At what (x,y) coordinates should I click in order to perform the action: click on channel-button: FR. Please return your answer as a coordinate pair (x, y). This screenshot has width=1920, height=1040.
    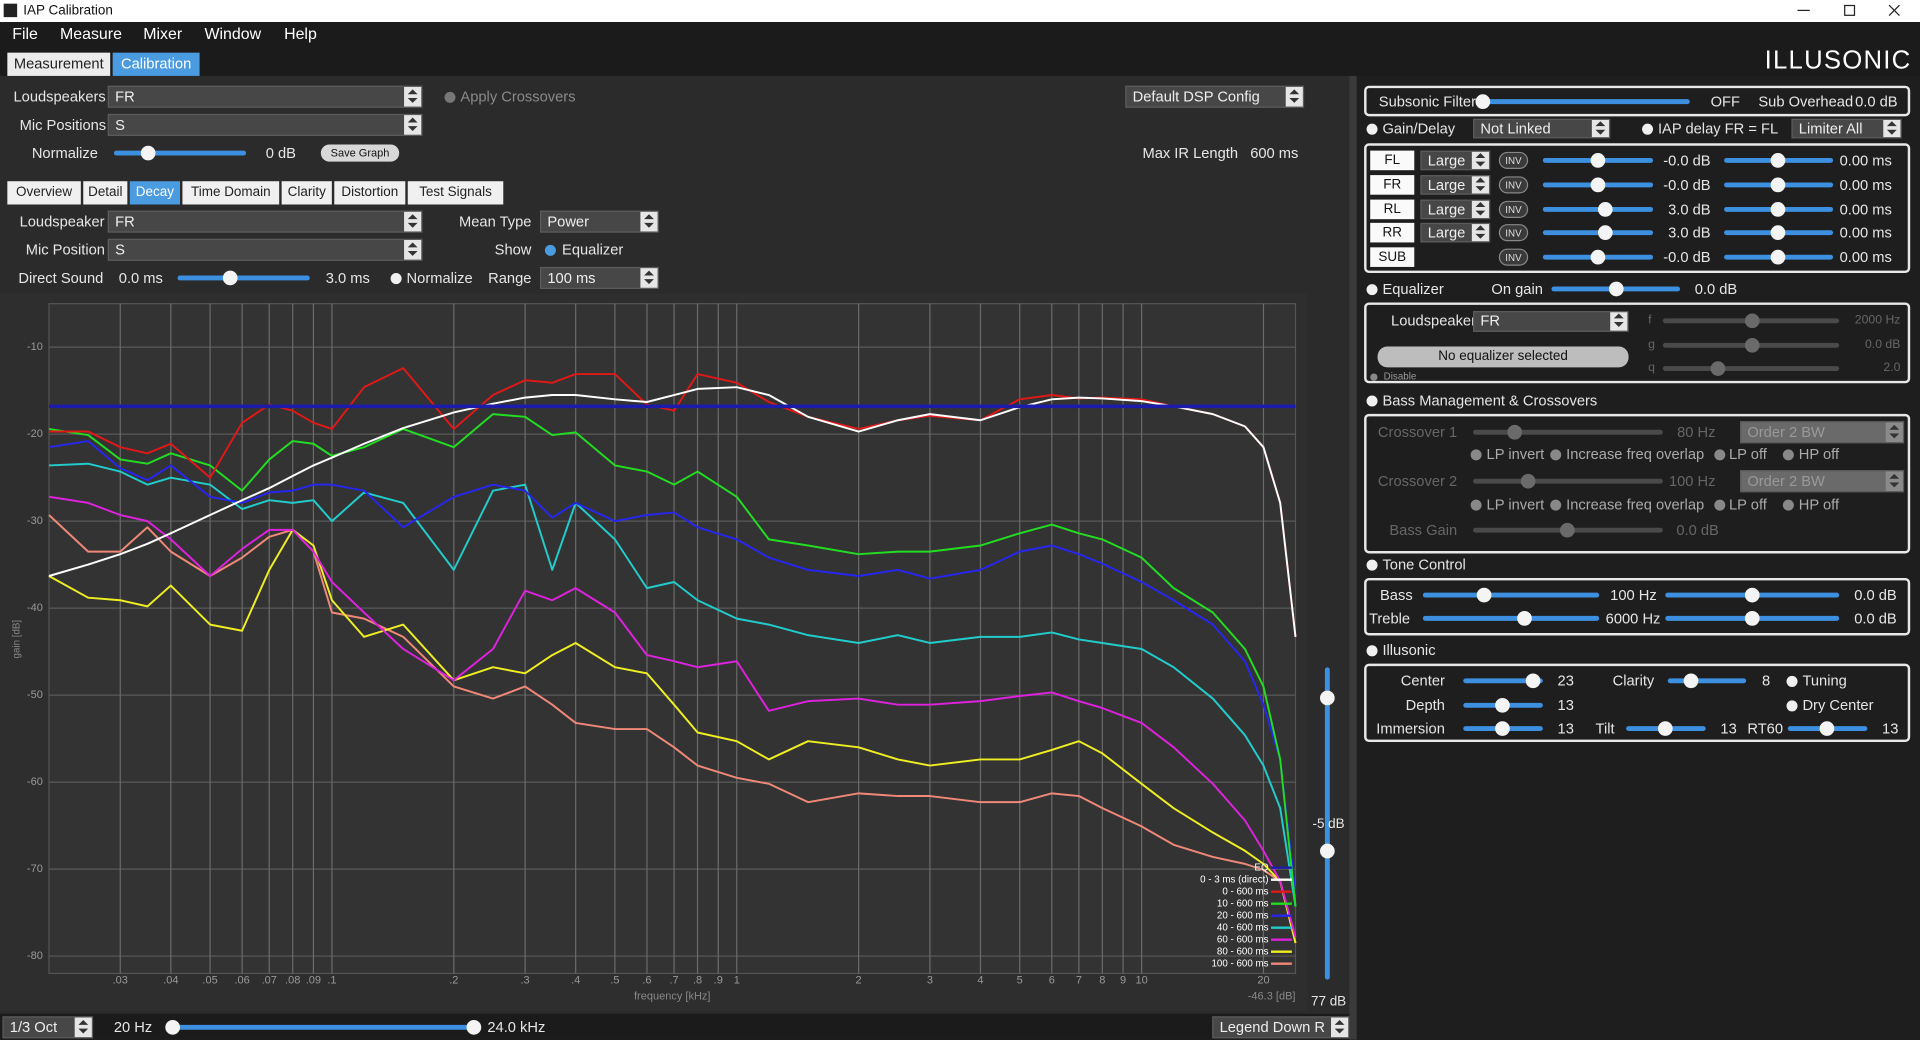
    Looking at the image, I should click on (1392, 185).